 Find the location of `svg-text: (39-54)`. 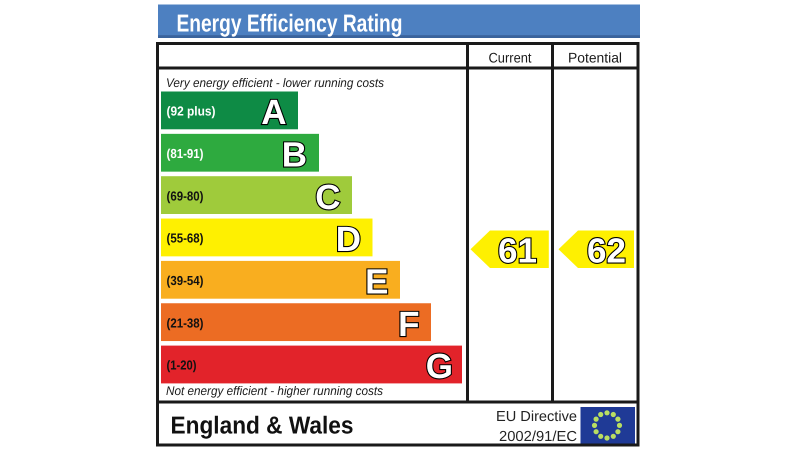

svg-text: (39-54) is located at coordinates (185, 280).